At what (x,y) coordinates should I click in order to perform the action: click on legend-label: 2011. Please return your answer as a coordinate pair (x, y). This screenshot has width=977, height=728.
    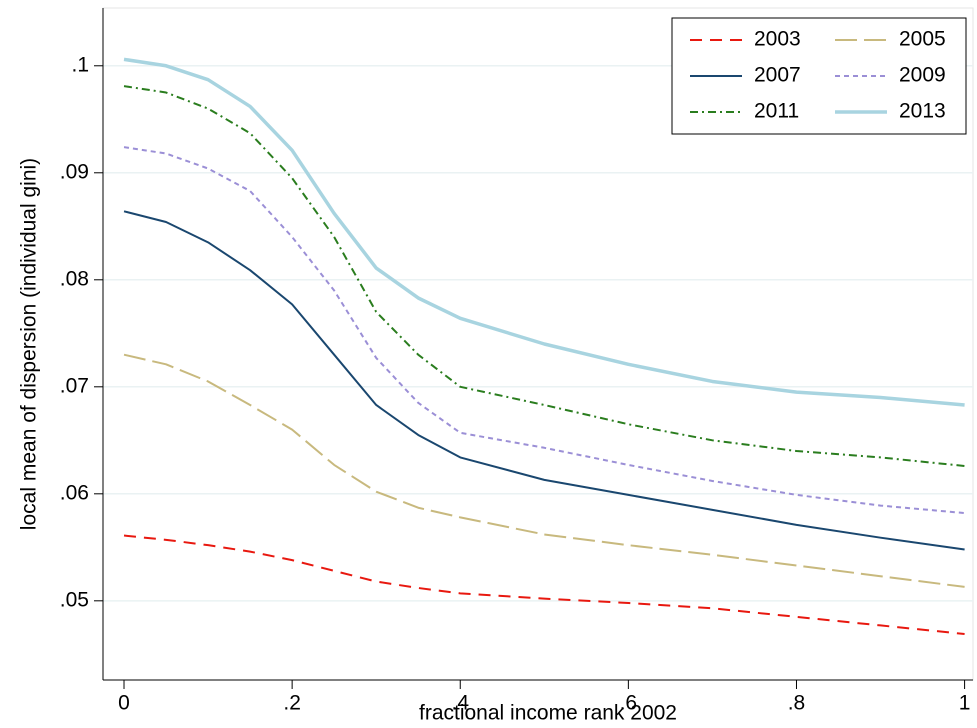
    Looking at the image, I should click on (776, 111).